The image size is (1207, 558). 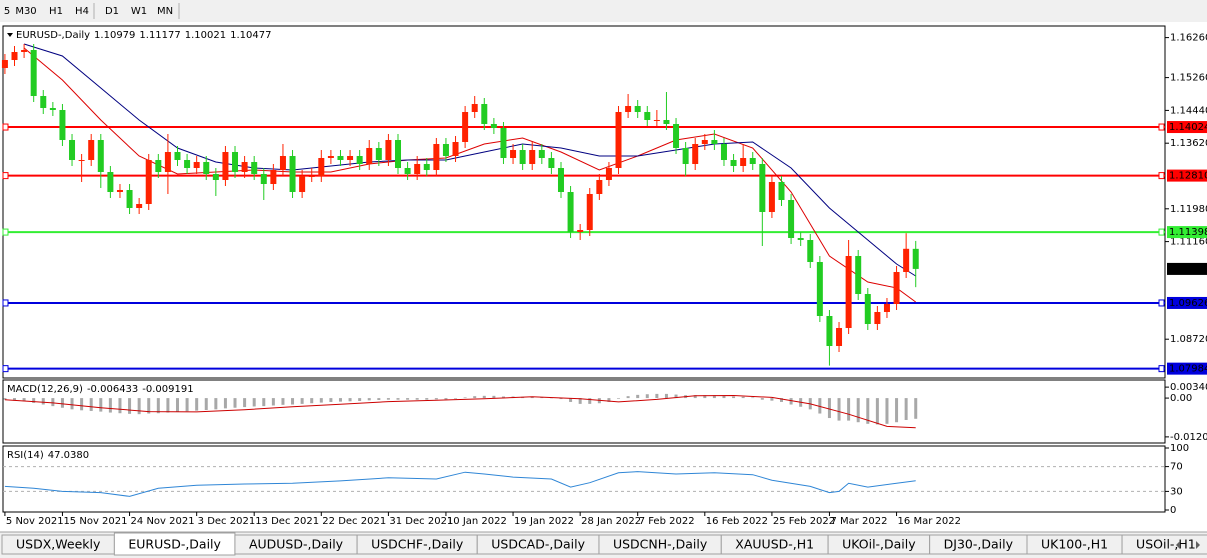 I want to click on rsi-header: RSI(14) 47.0380, so click(x=48, y=455).